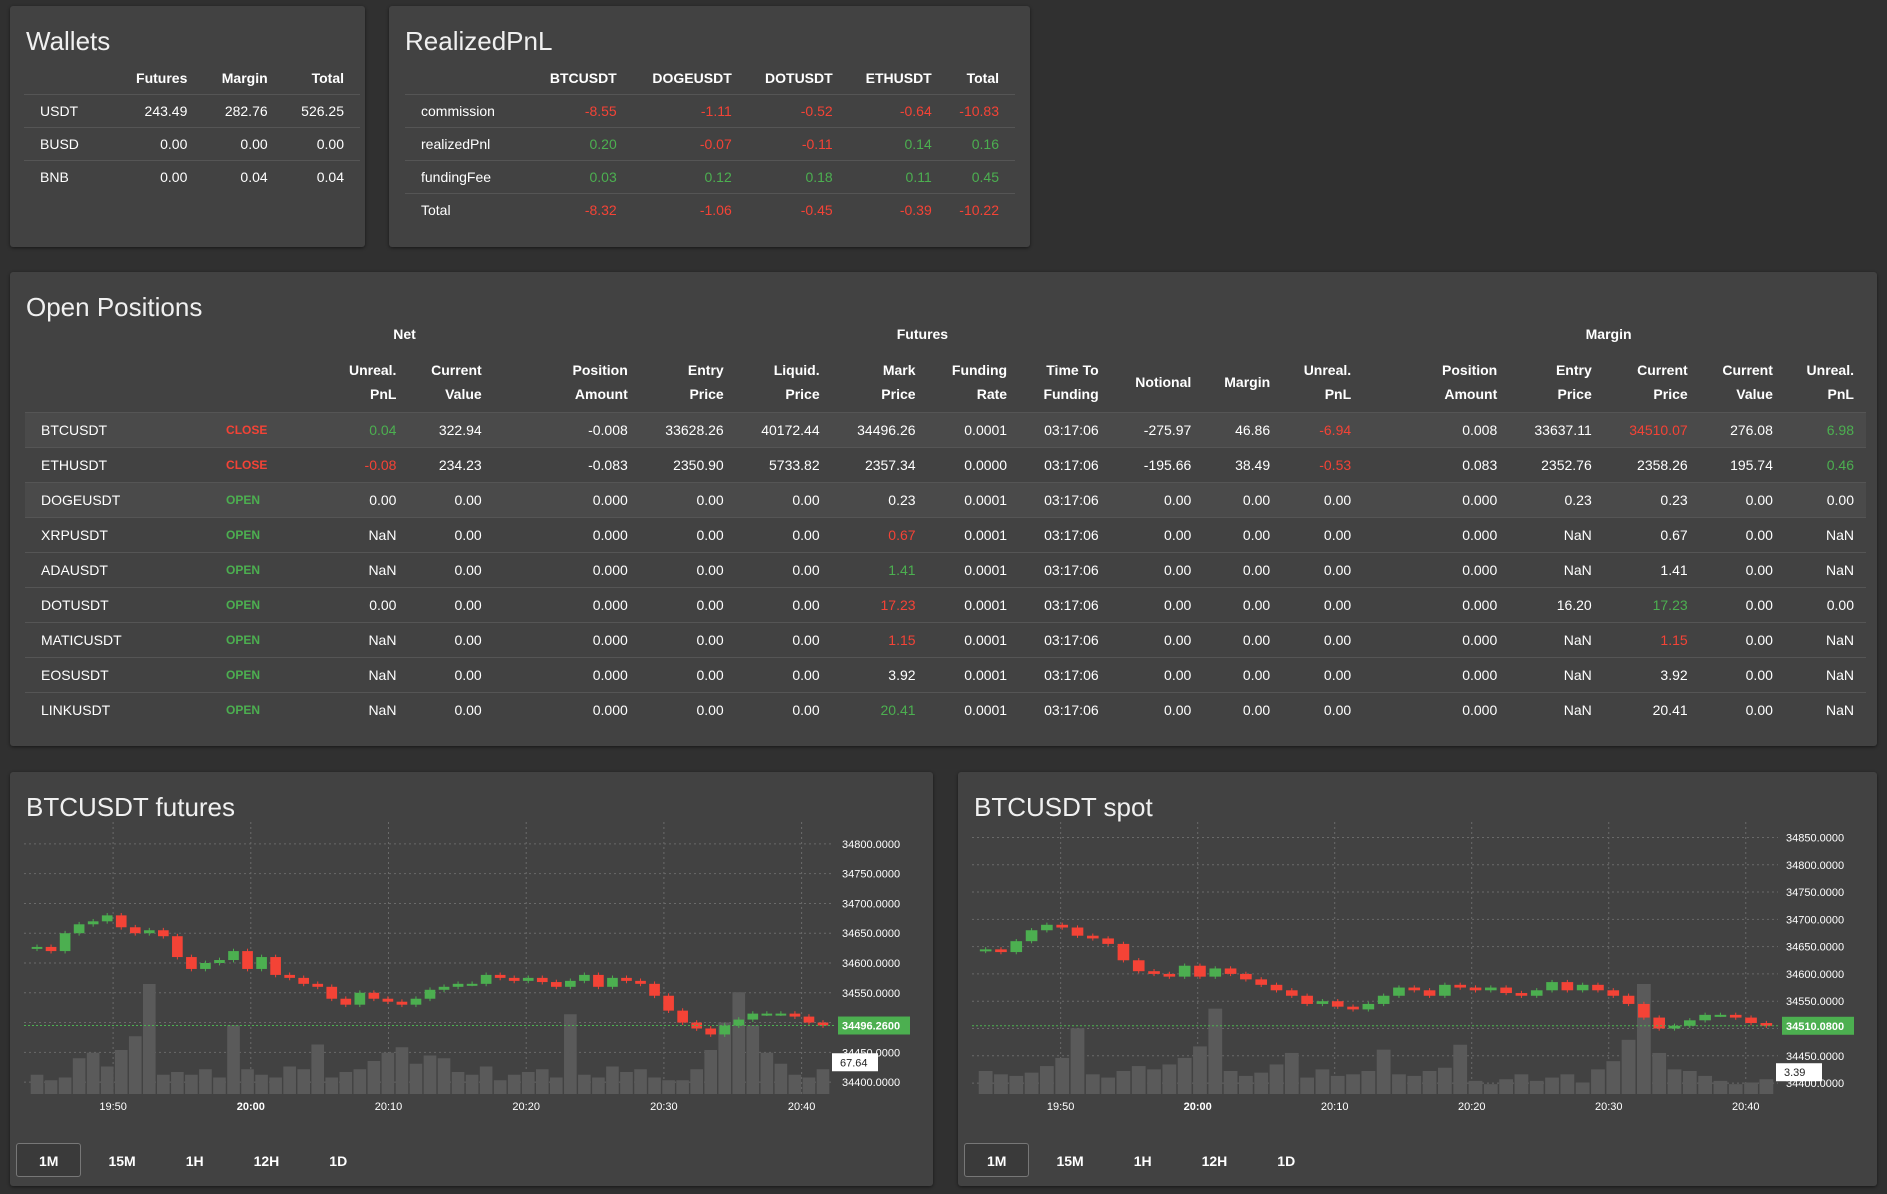 The image size is (1887, 1194). I want to click on y-tick-label: 34450.0000, so click(1815, 1057).